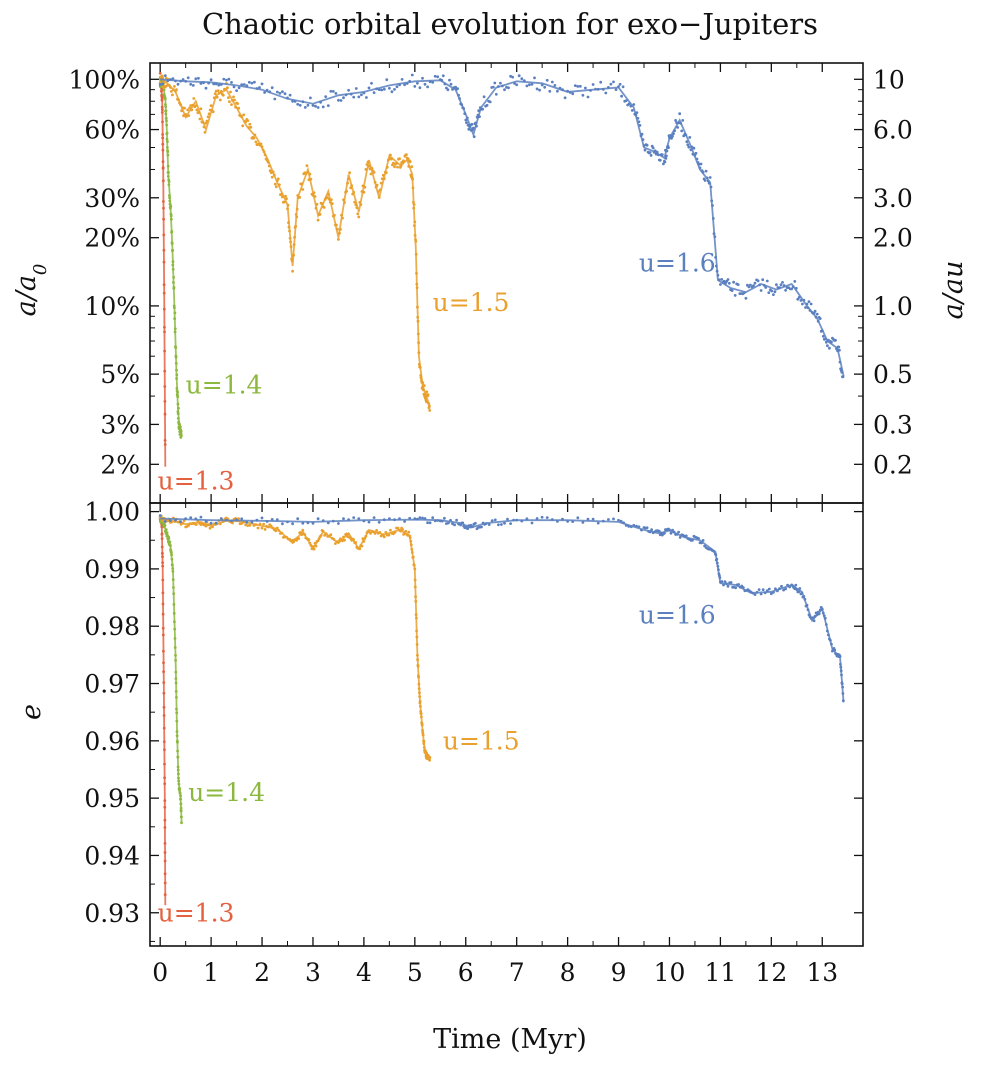  What do you see at coordinates (481, 740) in the screenshot?
I see `series-label-bottom-2: u=1.5` at bounding box center [481, 740].